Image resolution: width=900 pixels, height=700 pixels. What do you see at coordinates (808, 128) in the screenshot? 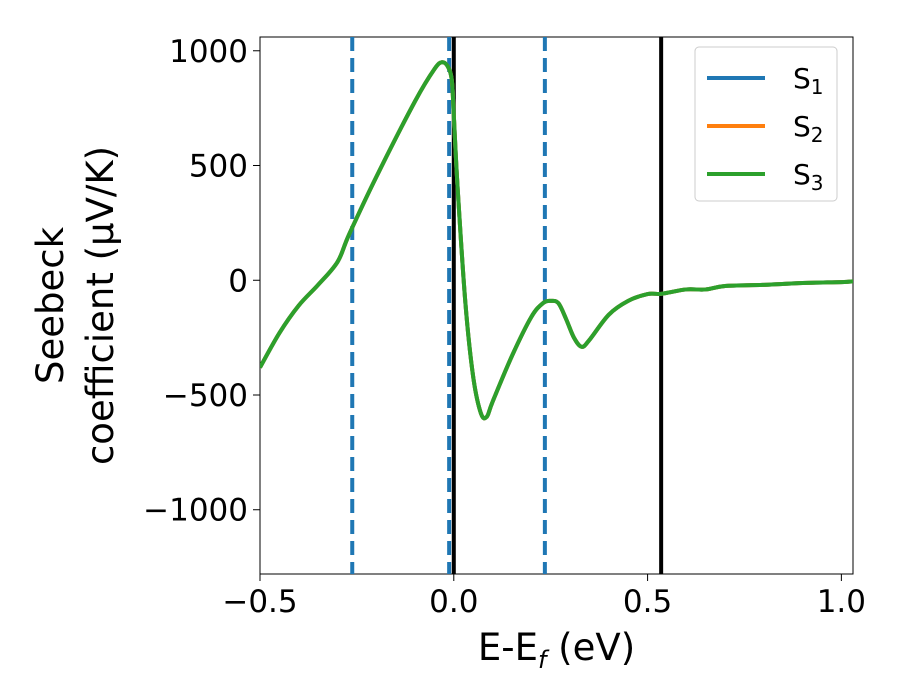
I see `legend-label-s2: S2` at bounding box center [808, 128].